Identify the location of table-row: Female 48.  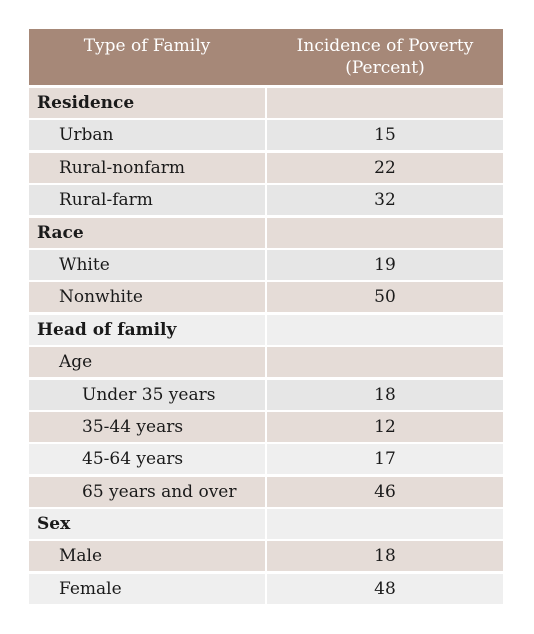
(266, 588).